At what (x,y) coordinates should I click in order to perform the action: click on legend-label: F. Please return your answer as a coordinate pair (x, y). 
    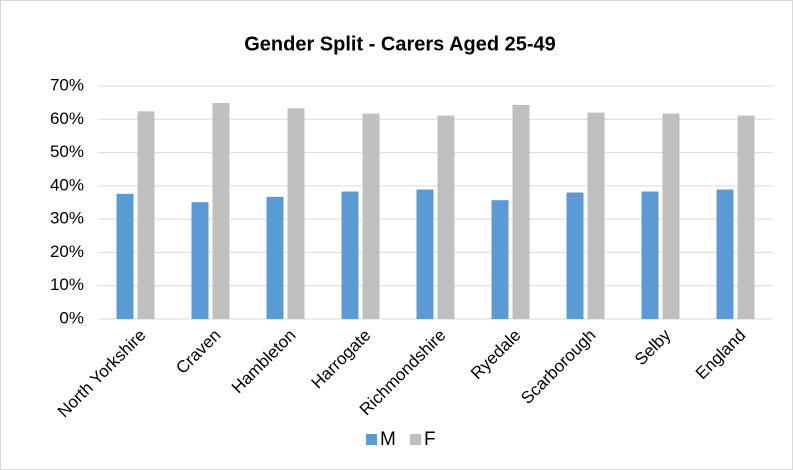
    Looking at the image, I should click on (430, 439).